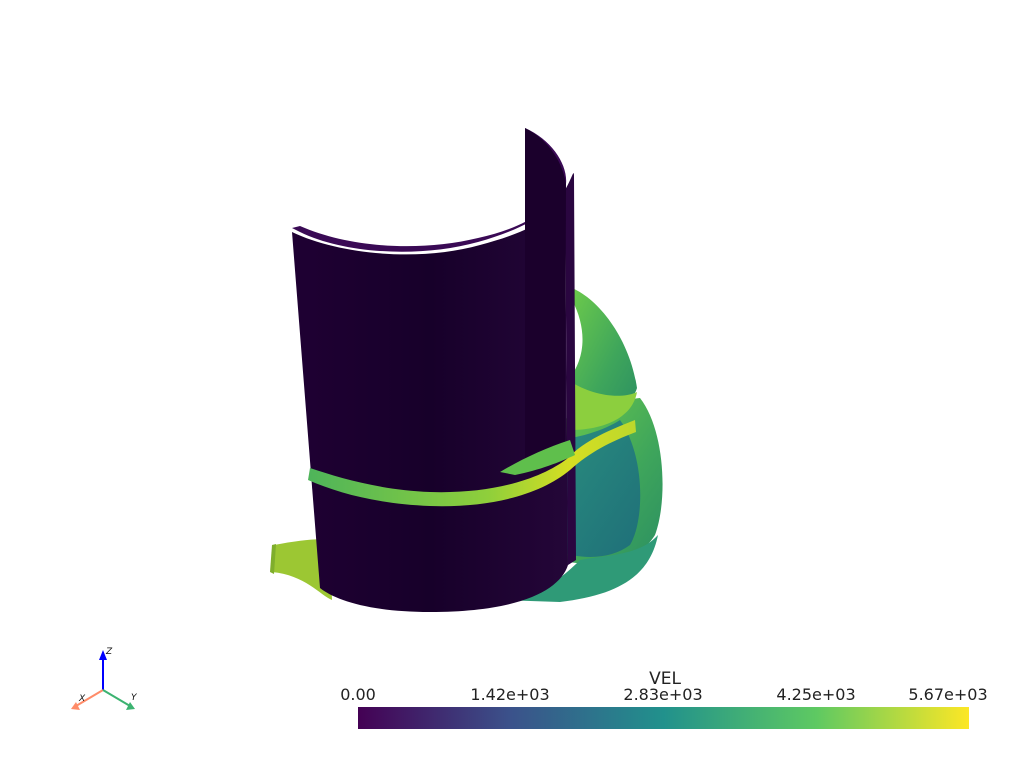  Describe the element at coordinates (134, 698) in the screenshot. I see `y-axis-label: Y` at that location.